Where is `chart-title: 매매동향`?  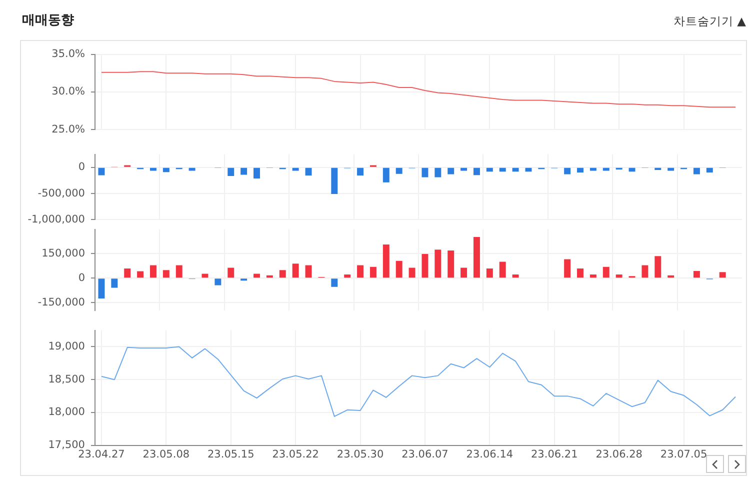 chart-title: 매매동향 is located at coordinates (48, 20).